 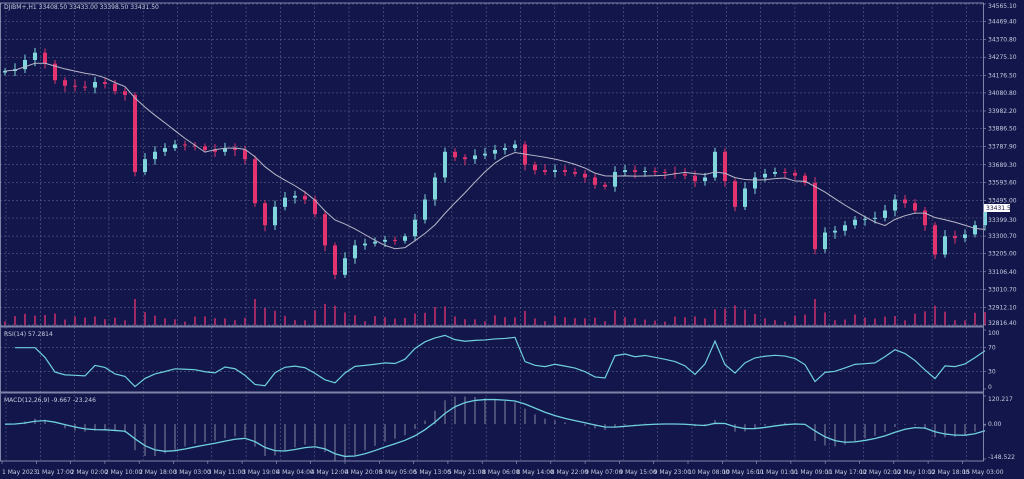 I want to click on time-tick-label: 9 May 23:00, so click(x=673, y=472).